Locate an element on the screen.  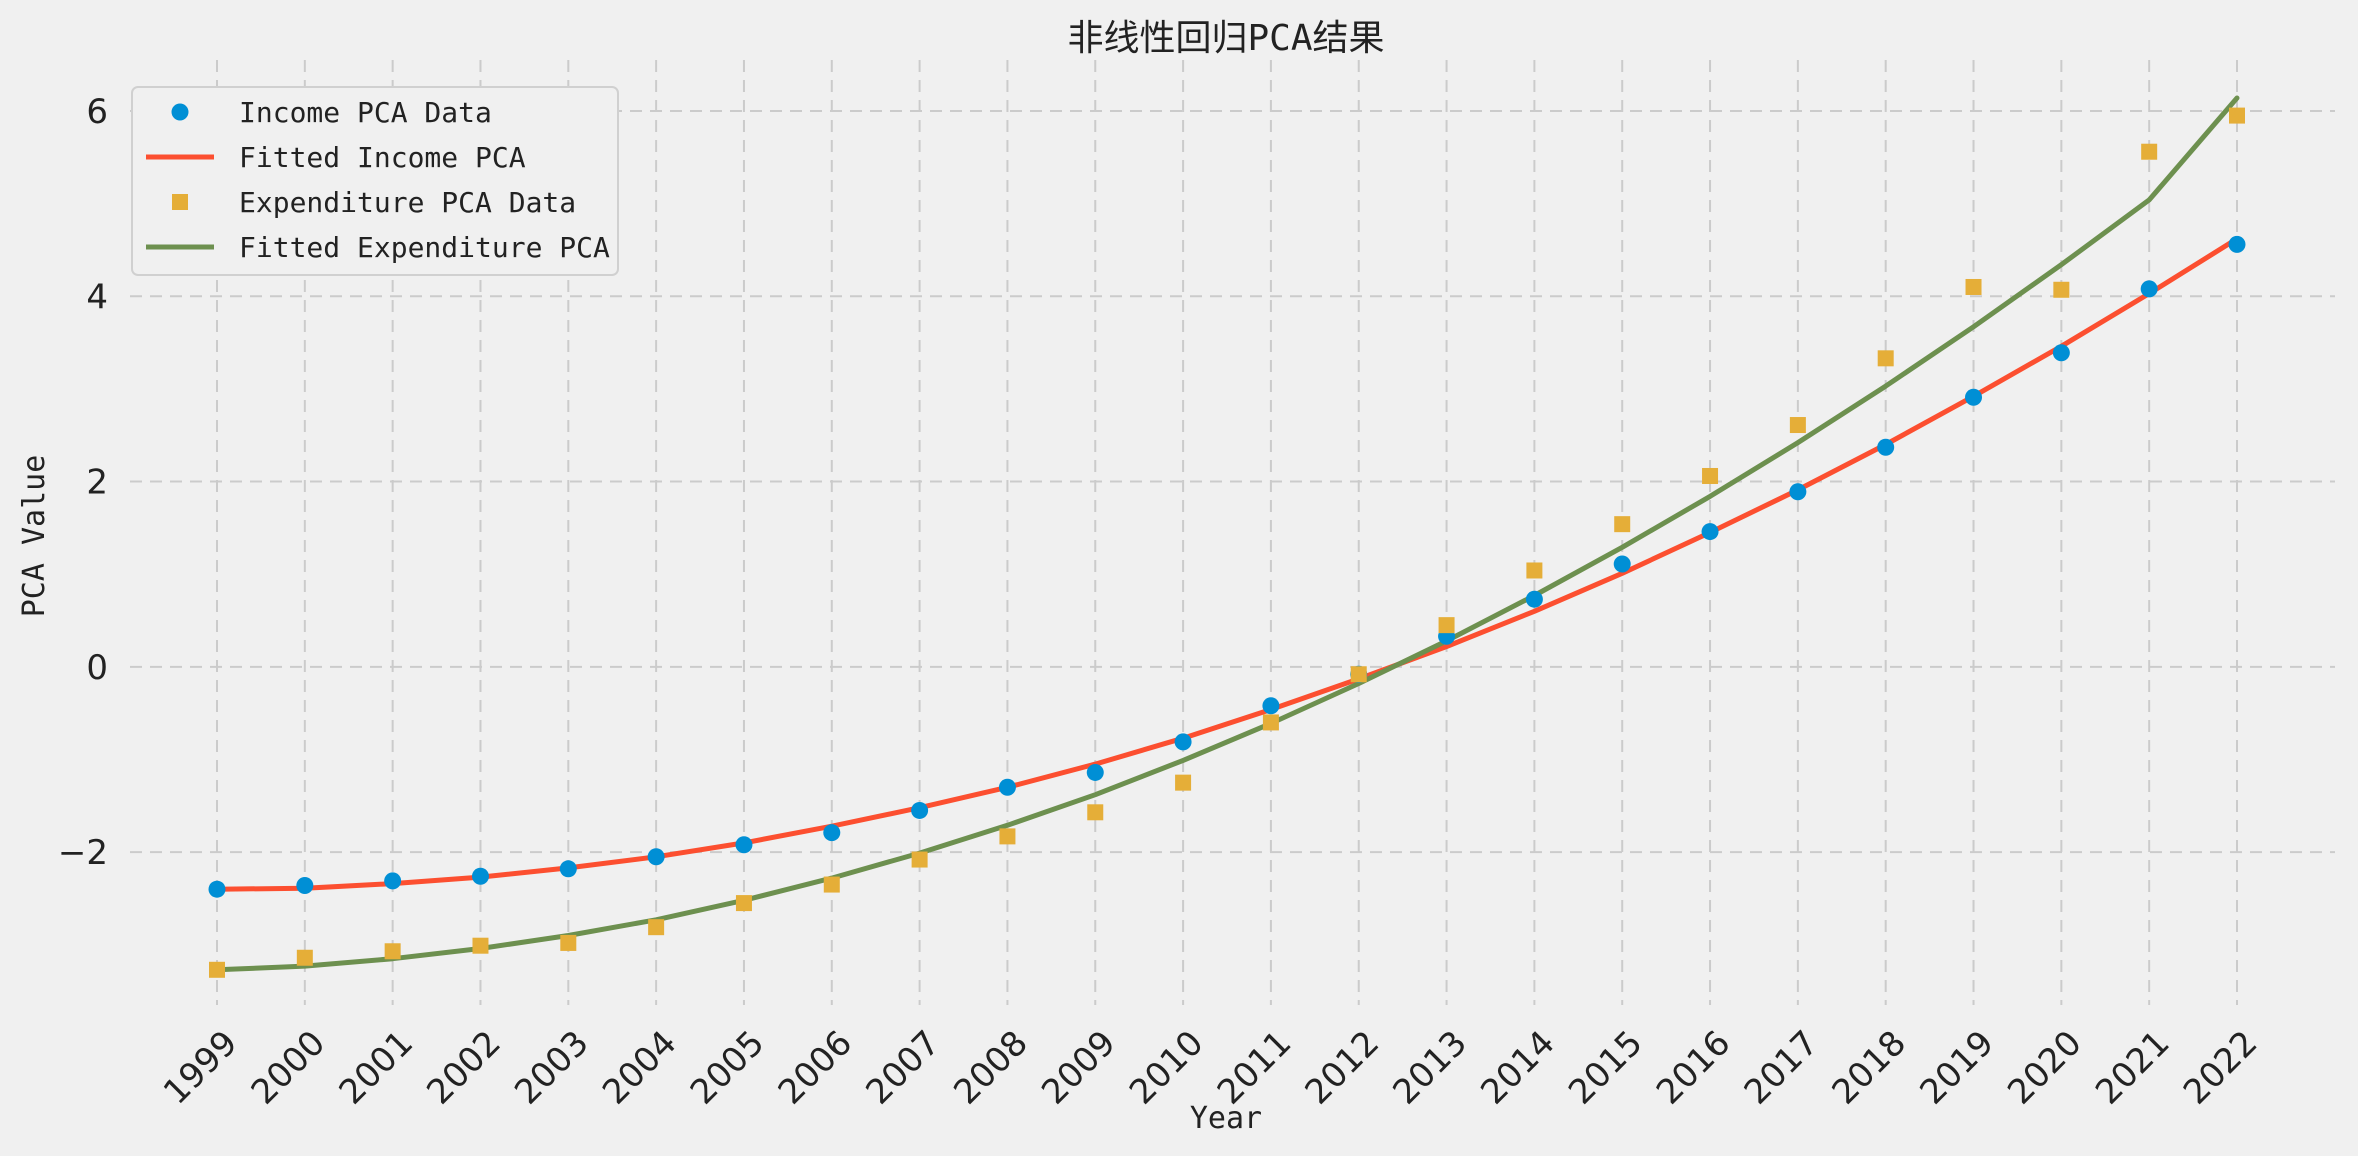
y-tick-label: −2 is located at coordinates (83, 853).